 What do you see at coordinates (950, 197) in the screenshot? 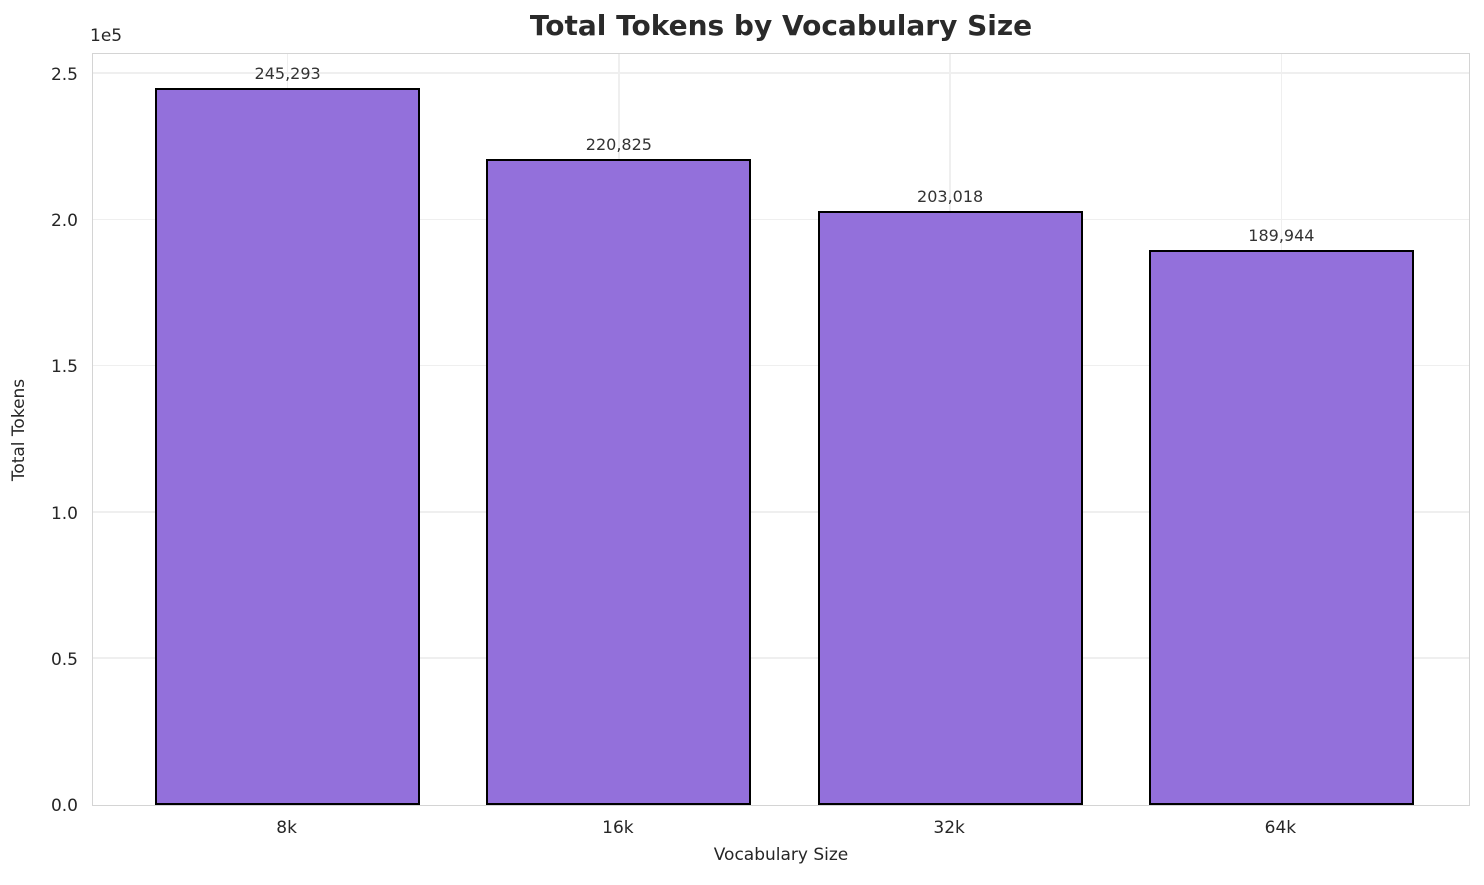
I see `bar-value-label: 203,018` at bounding box center [950, 197].